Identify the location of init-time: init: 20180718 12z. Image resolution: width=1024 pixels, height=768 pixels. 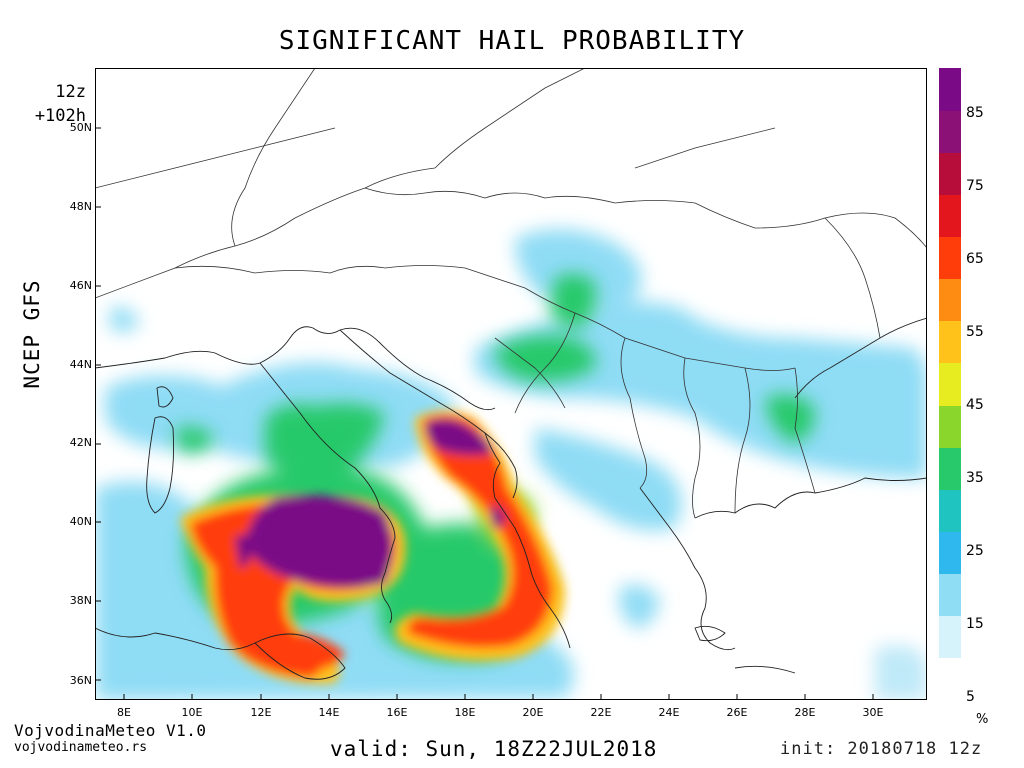
(881, 749).